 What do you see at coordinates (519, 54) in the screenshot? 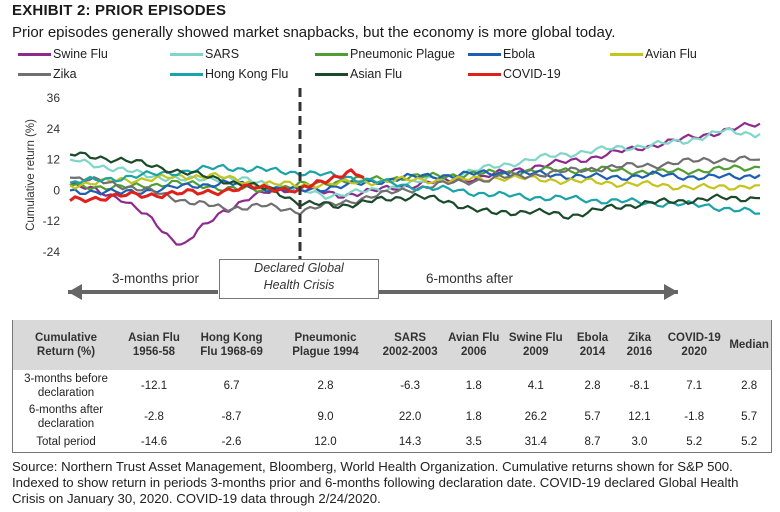
I see `legend-label: Ebola` at bounding box center [519, 54].